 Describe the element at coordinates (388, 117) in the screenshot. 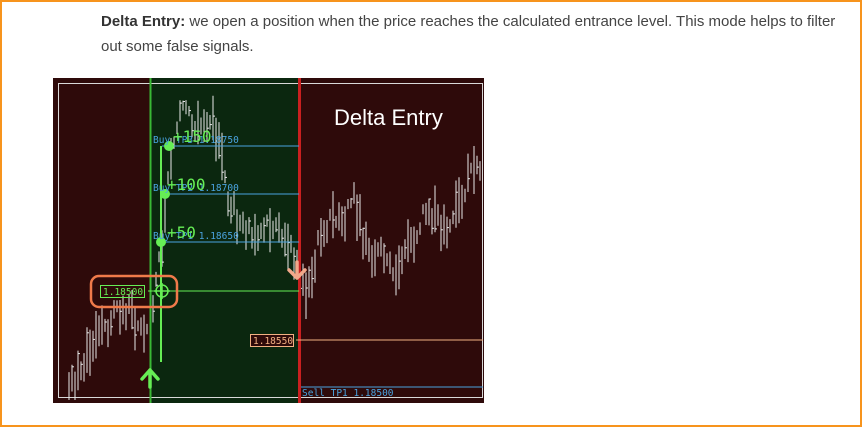

I see `chart-title: Delta Entry` at that location.